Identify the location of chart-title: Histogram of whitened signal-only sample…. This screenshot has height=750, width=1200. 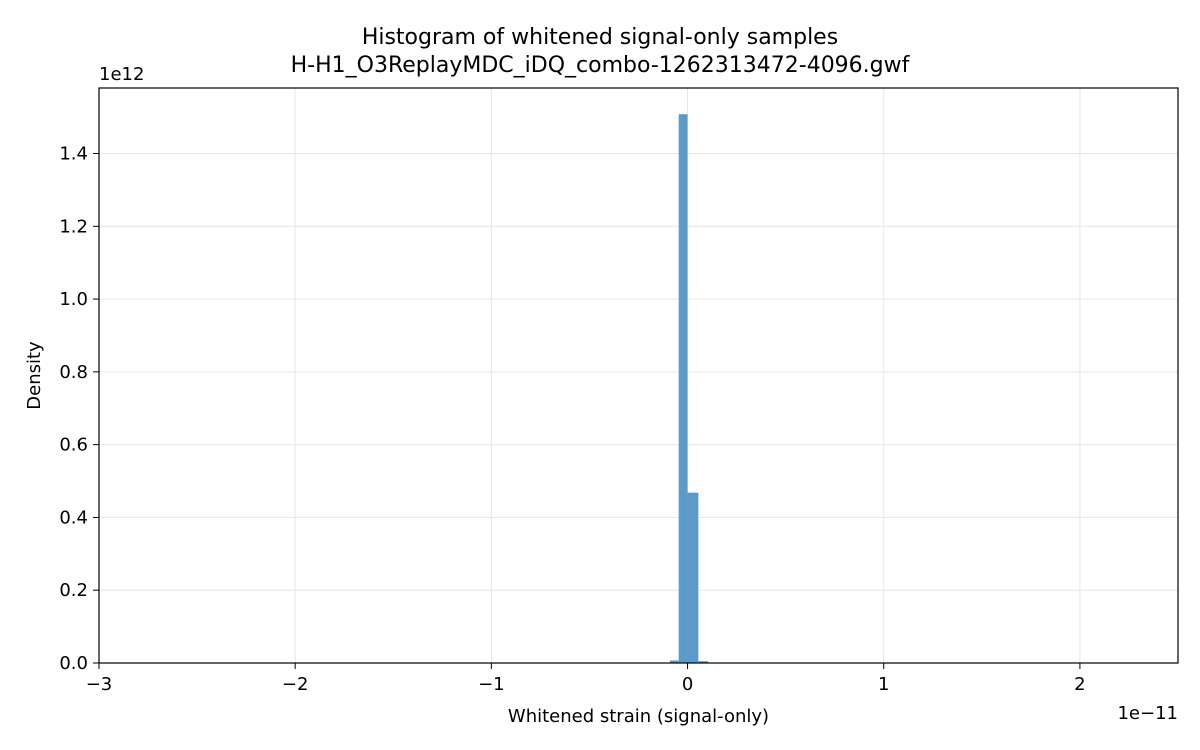
(600, 37).